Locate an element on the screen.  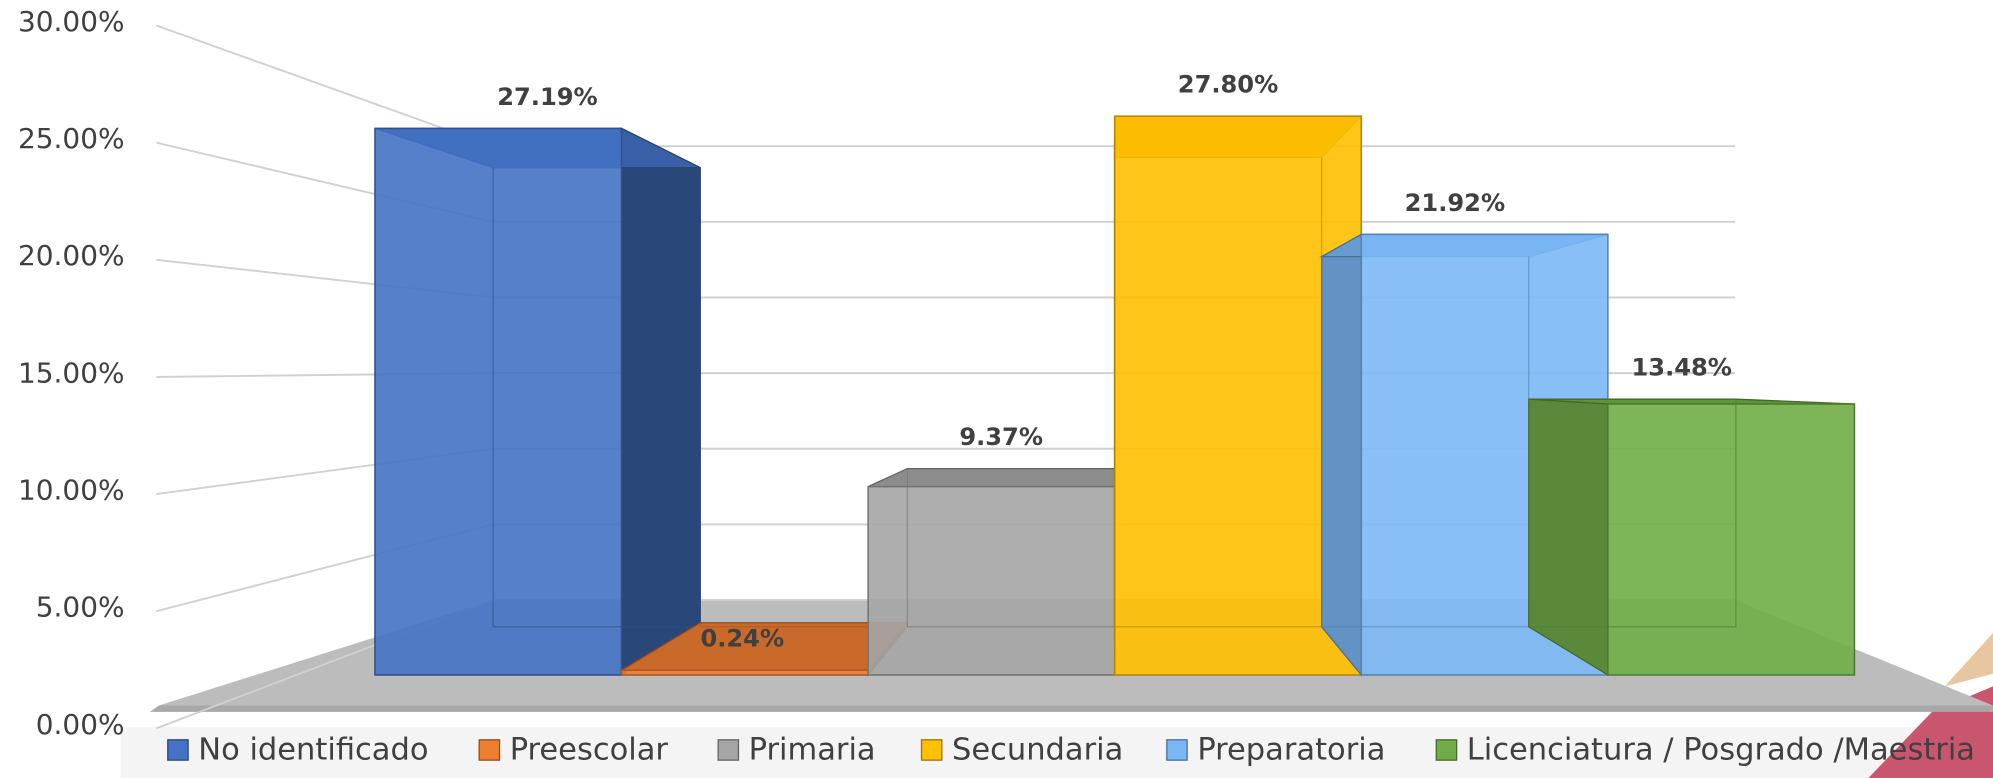
grid-line is located at coordinates (325, 86).